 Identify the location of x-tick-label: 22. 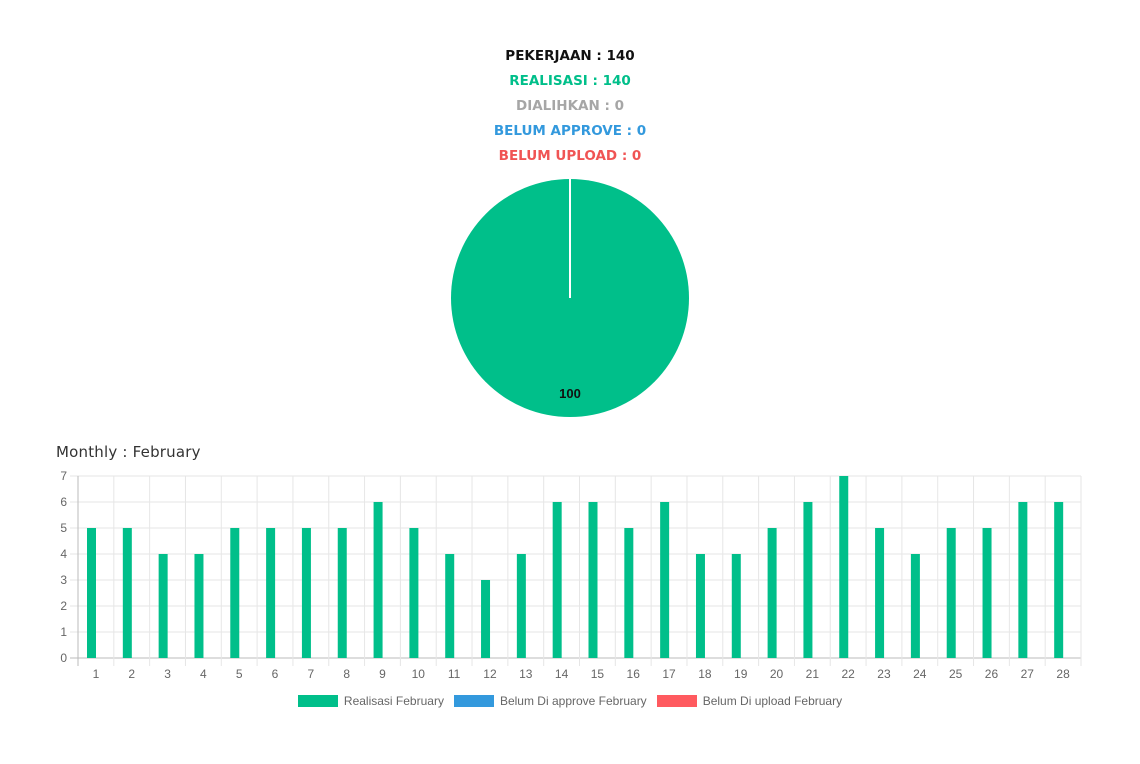
(848, 674).